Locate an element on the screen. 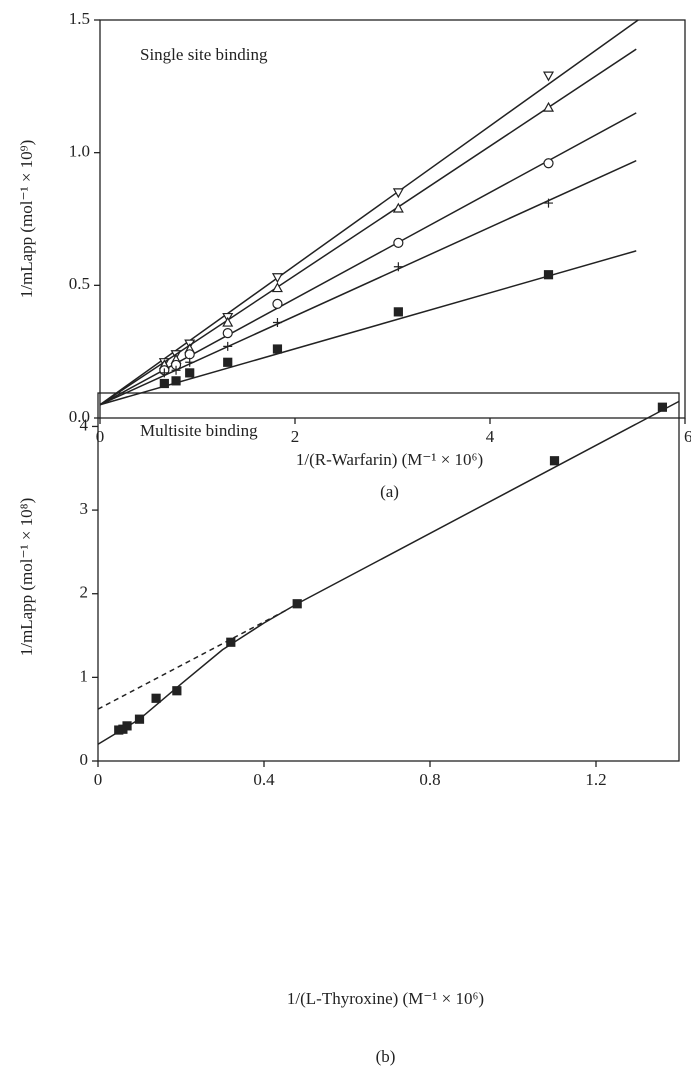 The height and width of the screenshot is (1075, 691). y-tick-label: 2 is located at coordinates (84, 592).